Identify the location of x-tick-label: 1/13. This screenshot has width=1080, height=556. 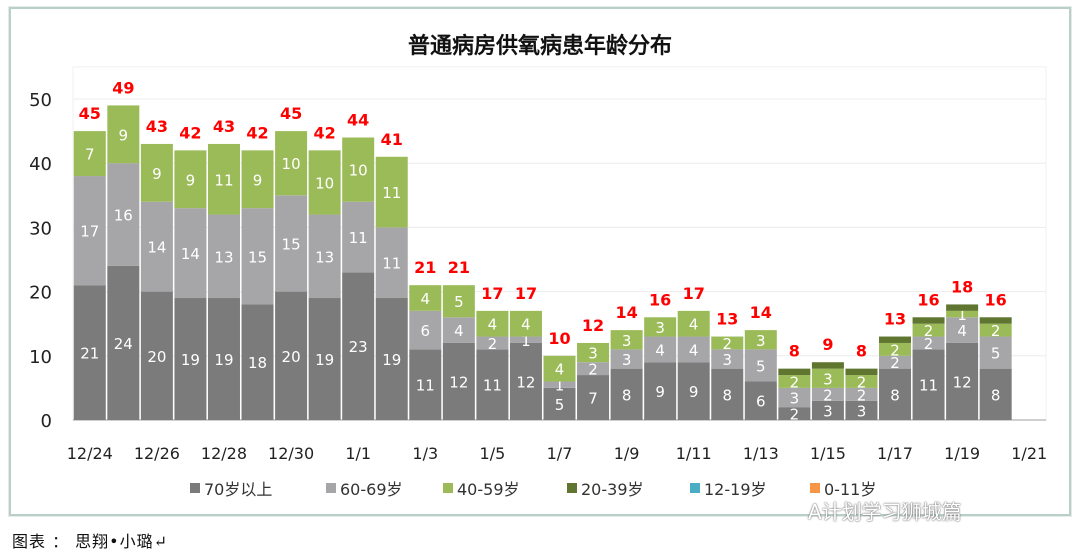
(761, 453).